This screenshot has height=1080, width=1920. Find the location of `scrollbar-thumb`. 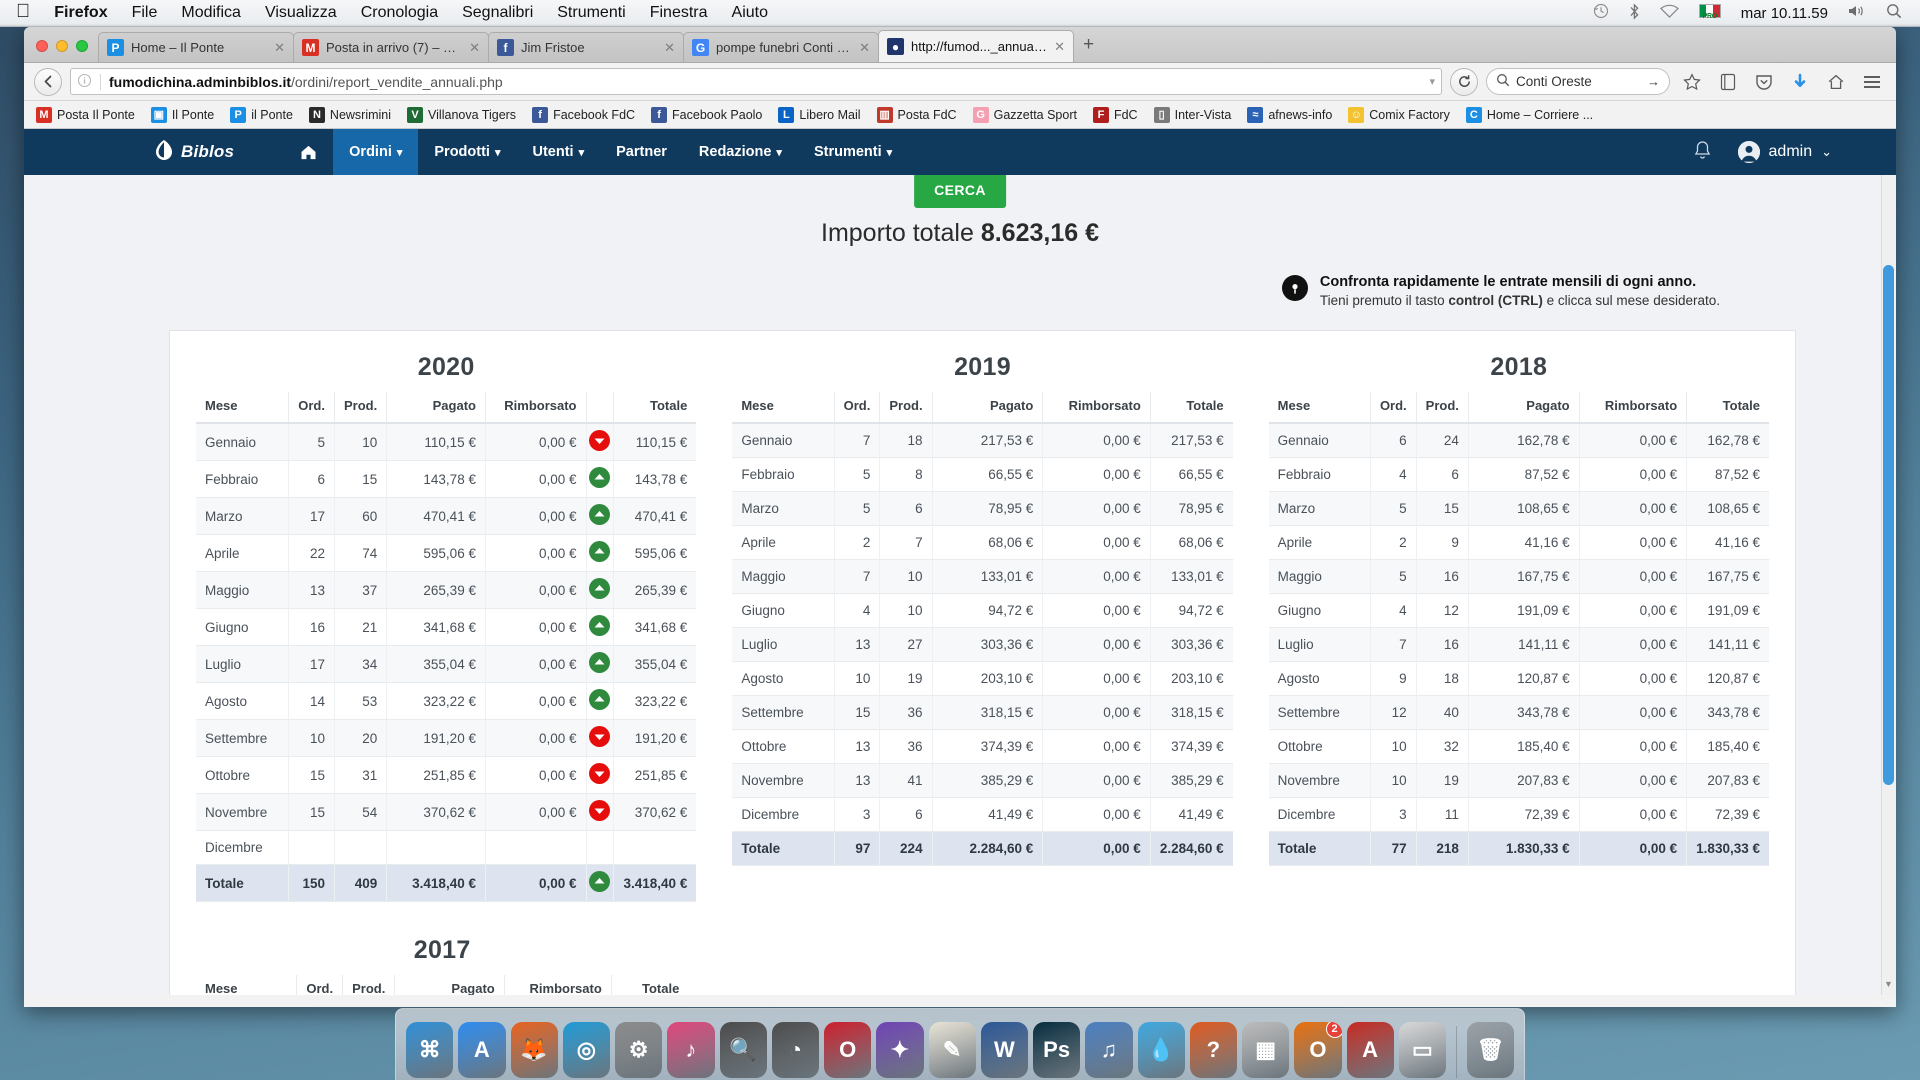

scrollbar-thumb is located at coordinates (1888, 525).